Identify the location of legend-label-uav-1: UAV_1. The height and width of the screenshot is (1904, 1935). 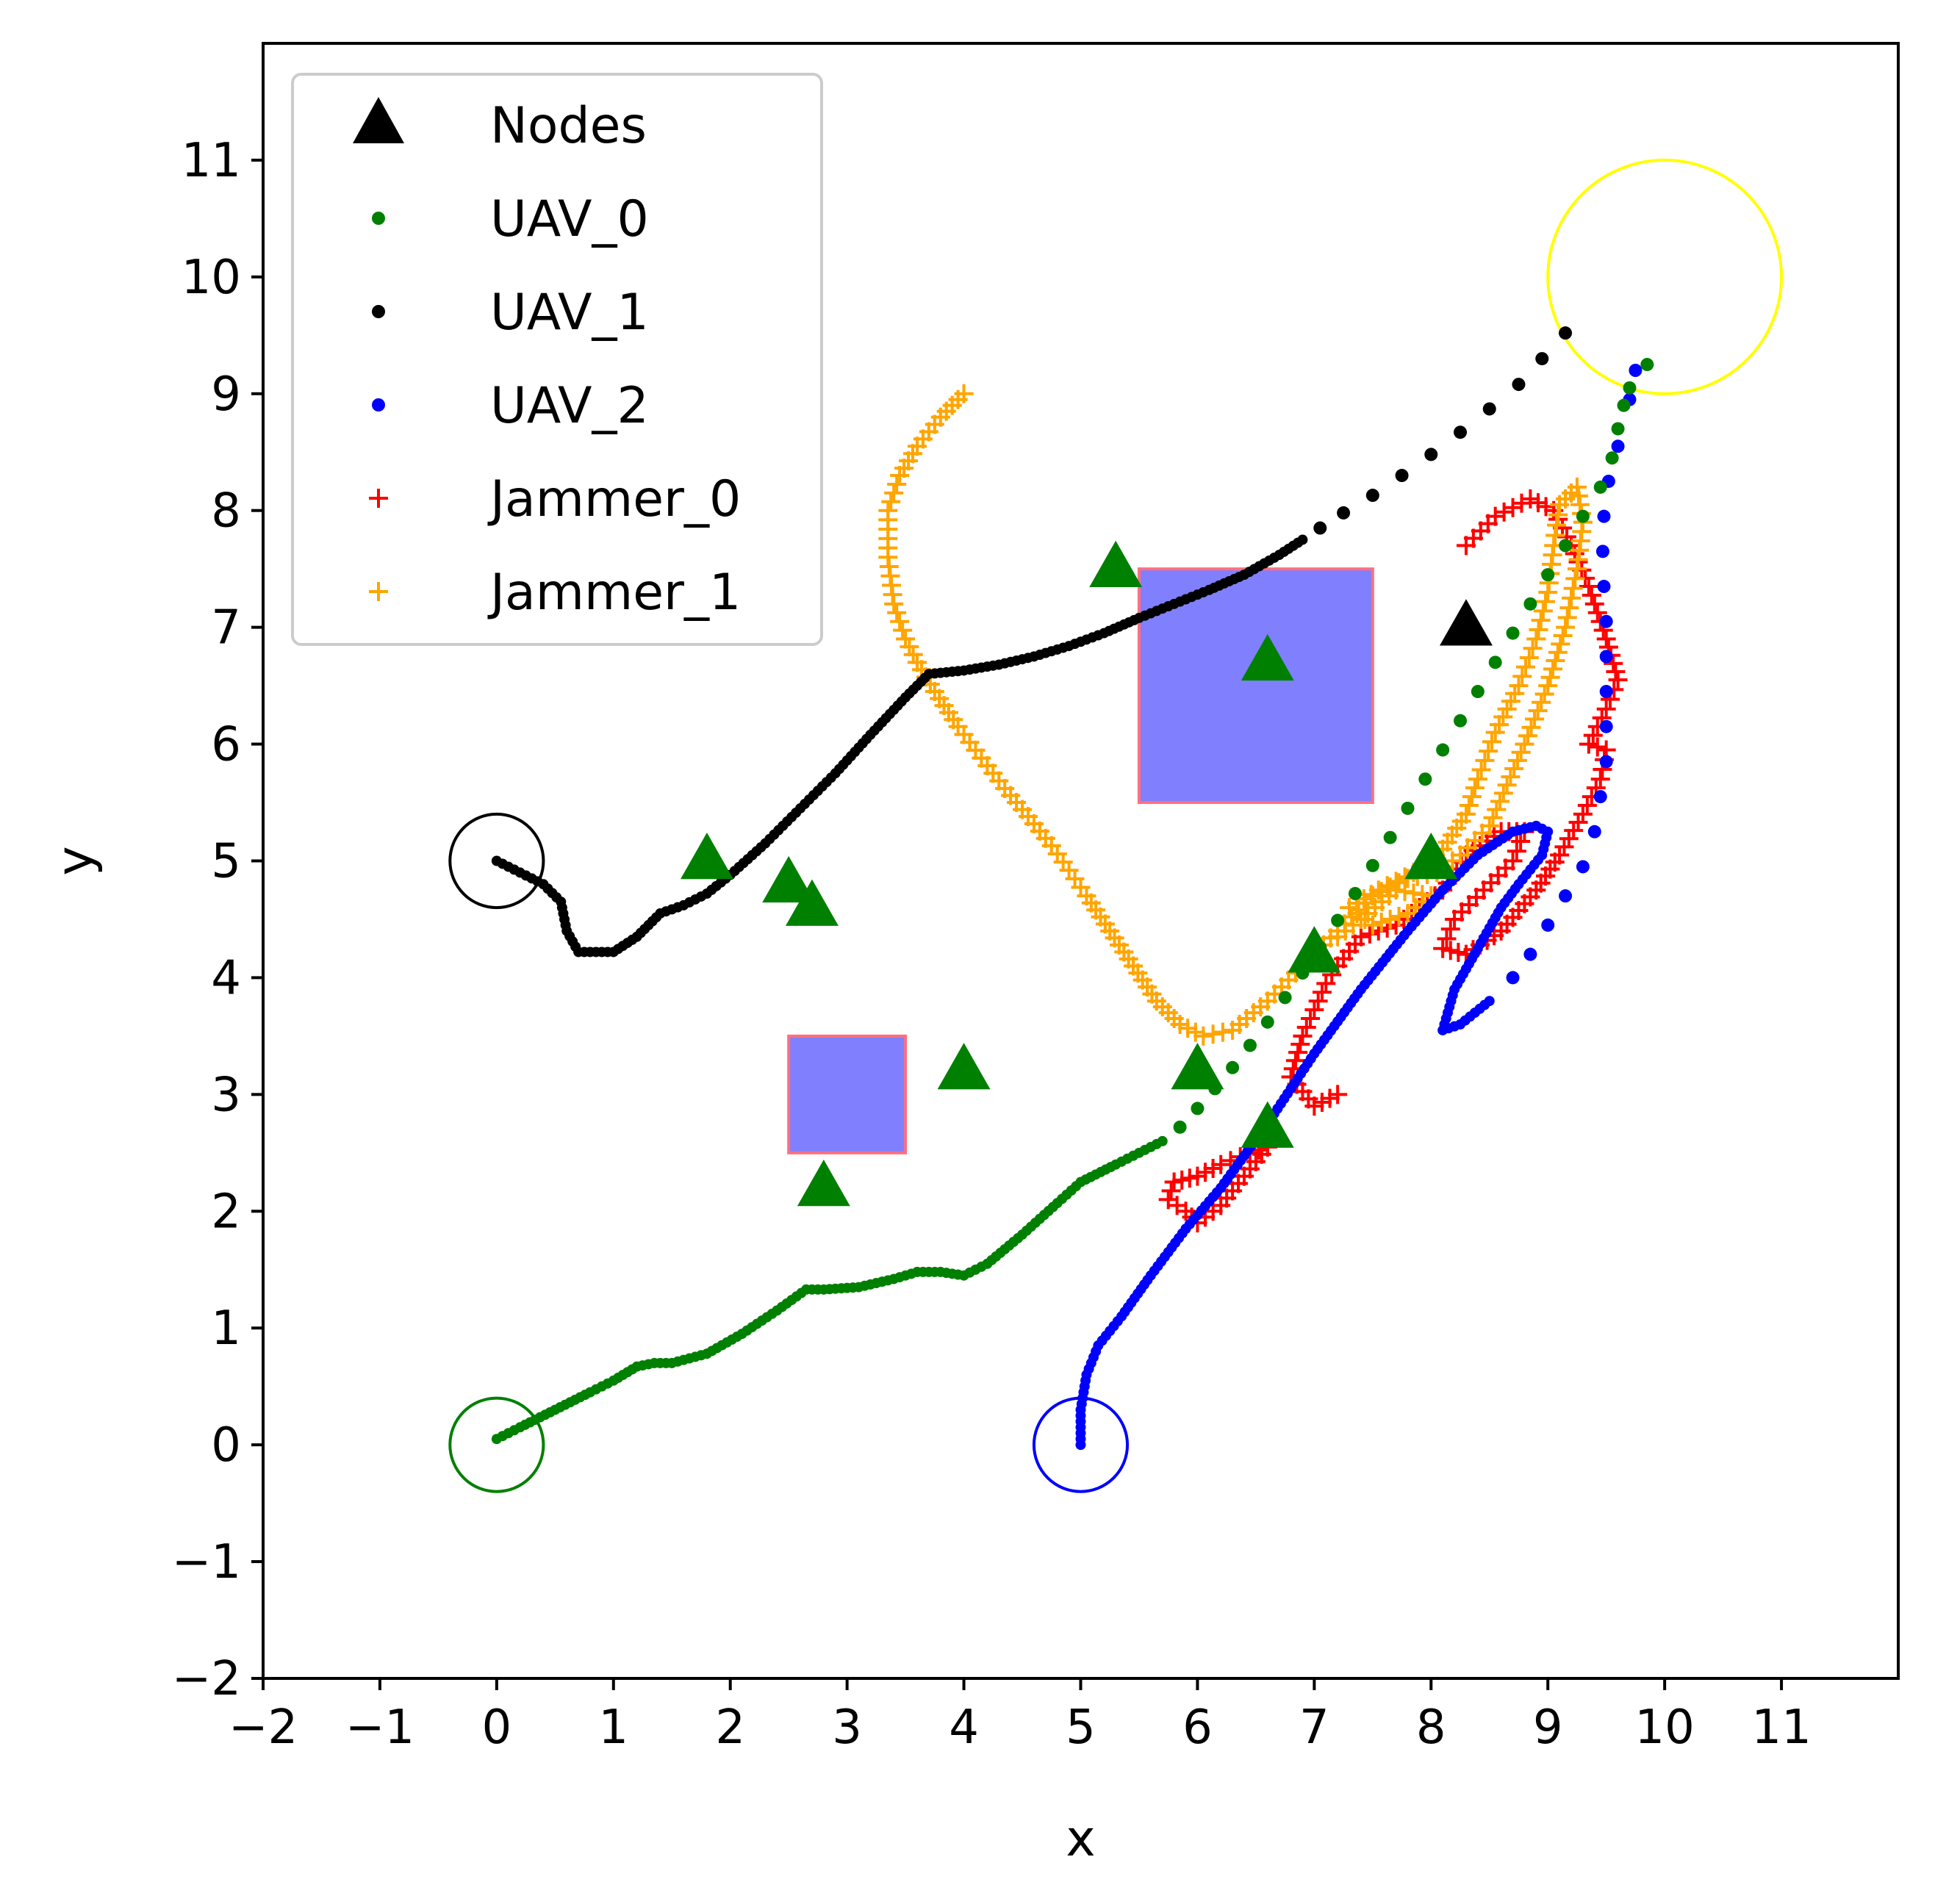
(569, 313).